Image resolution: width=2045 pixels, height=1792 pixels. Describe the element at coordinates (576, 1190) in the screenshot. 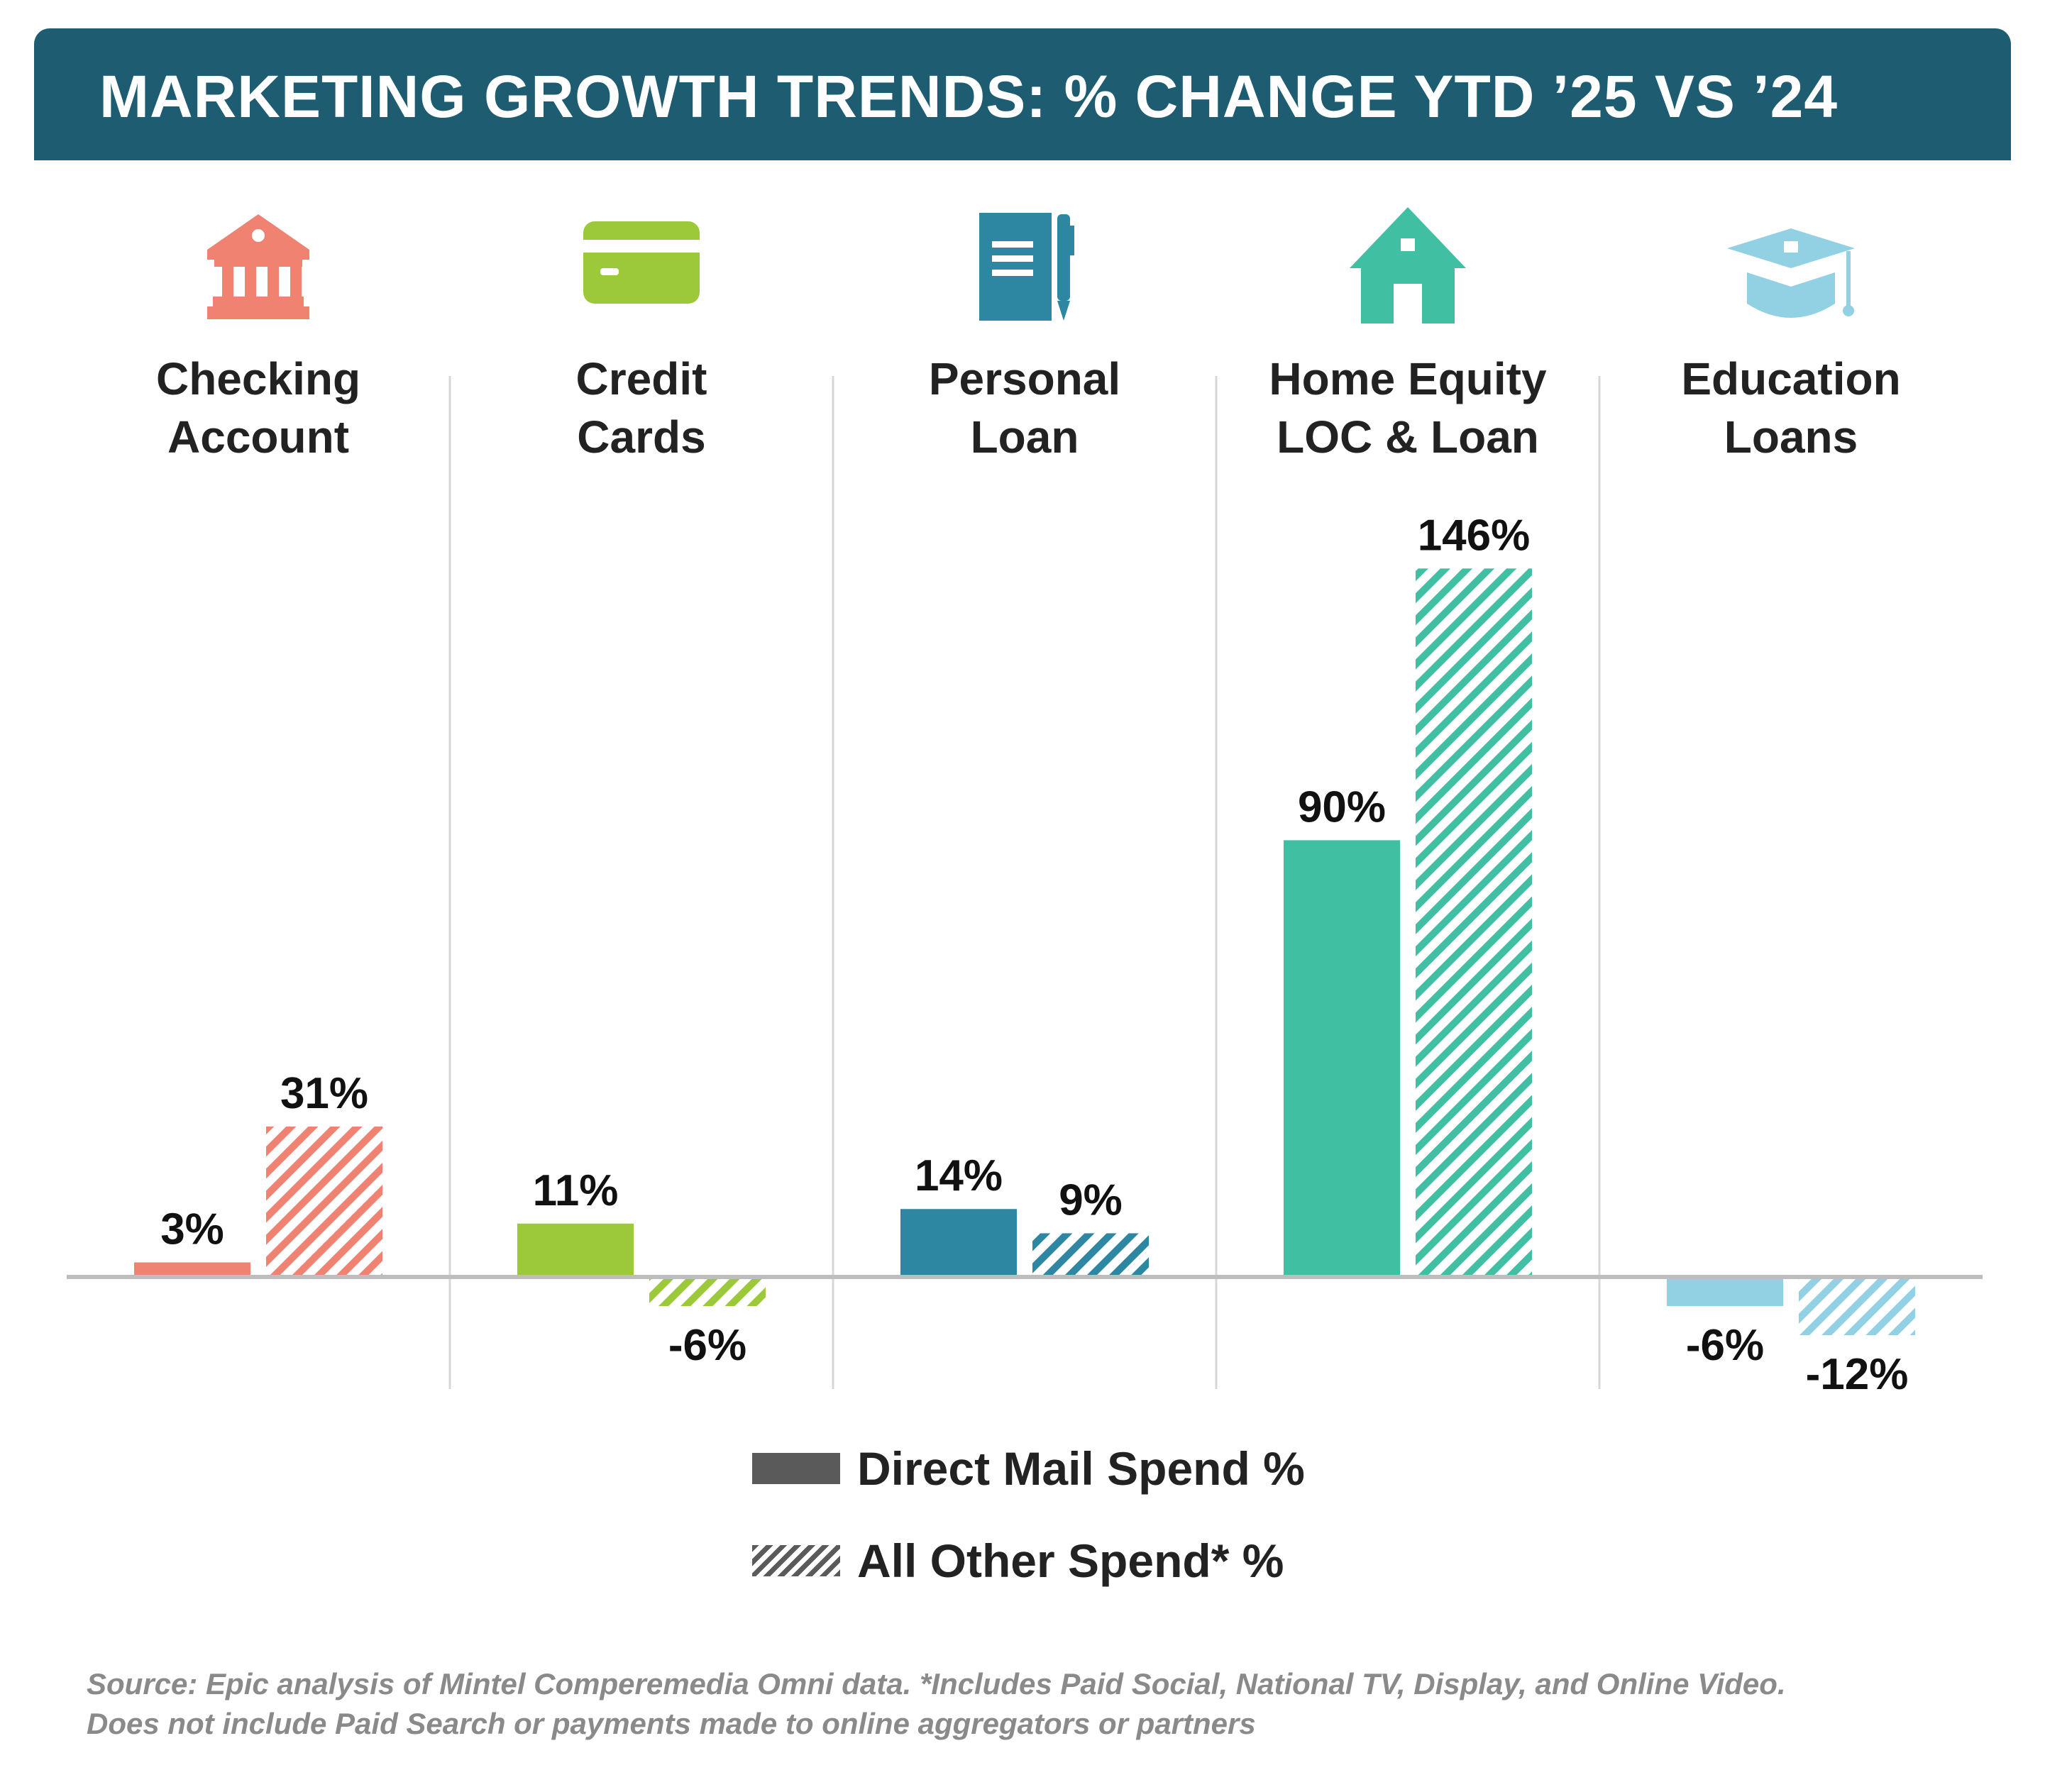

I see `data-label: 11%` at that location.